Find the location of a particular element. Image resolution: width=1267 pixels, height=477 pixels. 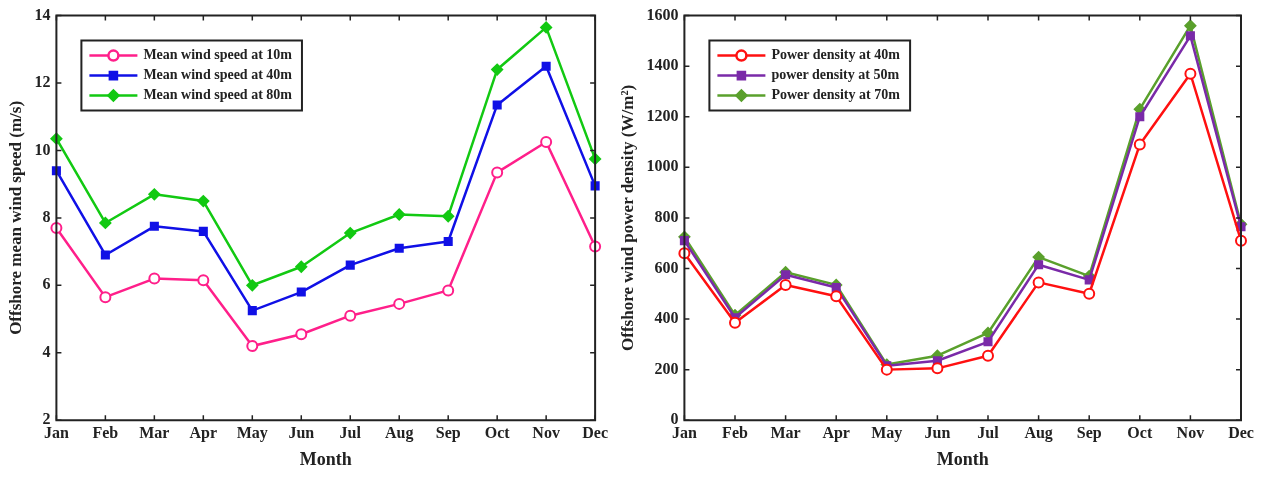

y-axis-title: Offshore wind power density (W/m²) is located at coordinates (627, 217).